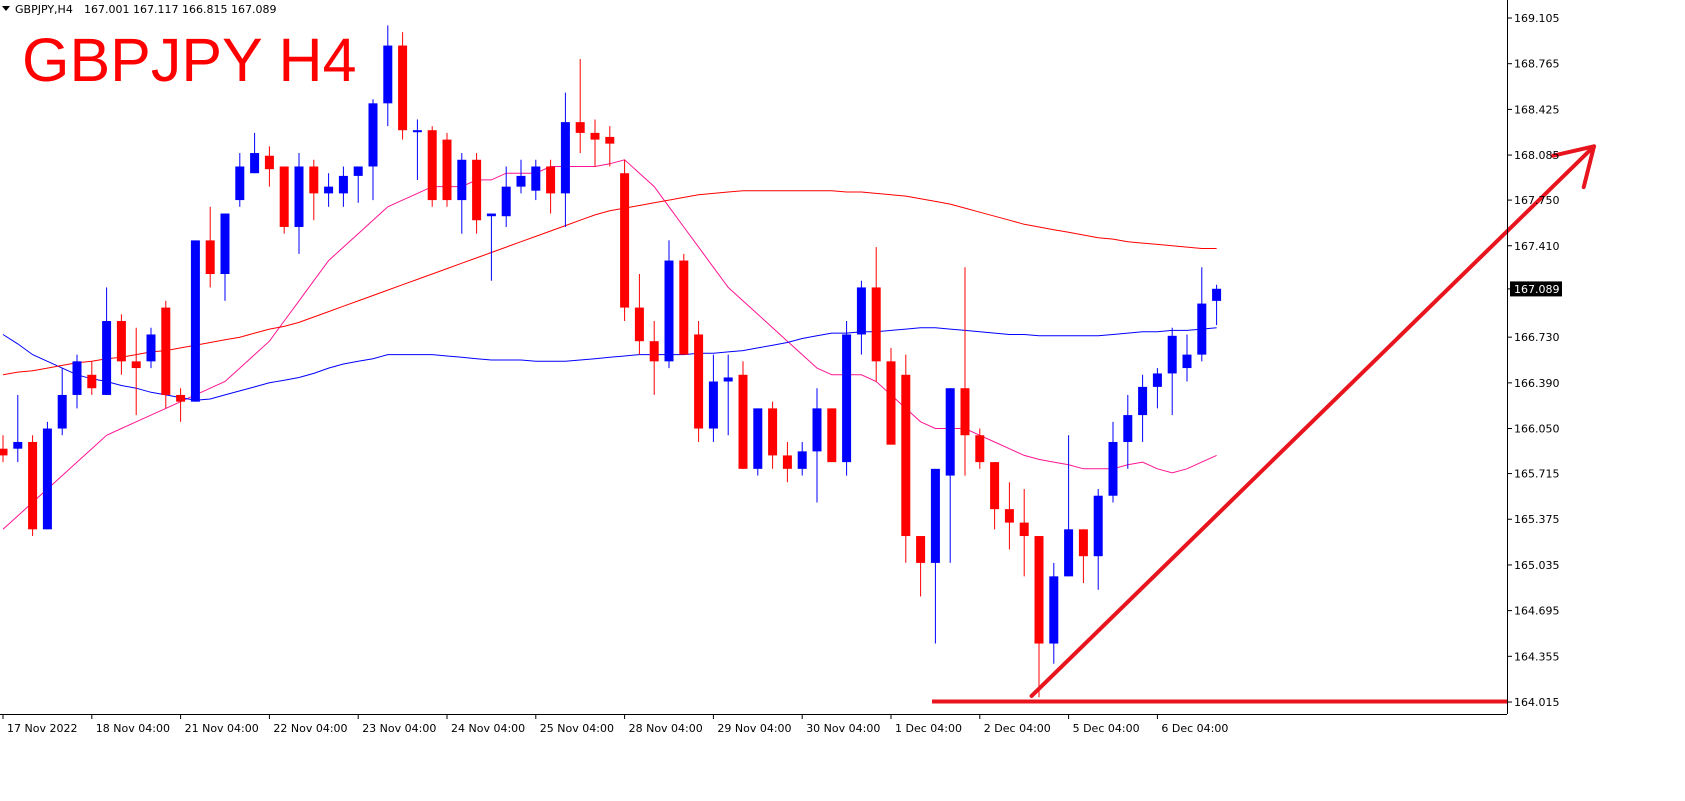 The height and width of the screenshot is (801, 1685). Describe the element at coordinates (189, 60) in the screenshot. I see `chart-title: GBPJPY H4` at that location.